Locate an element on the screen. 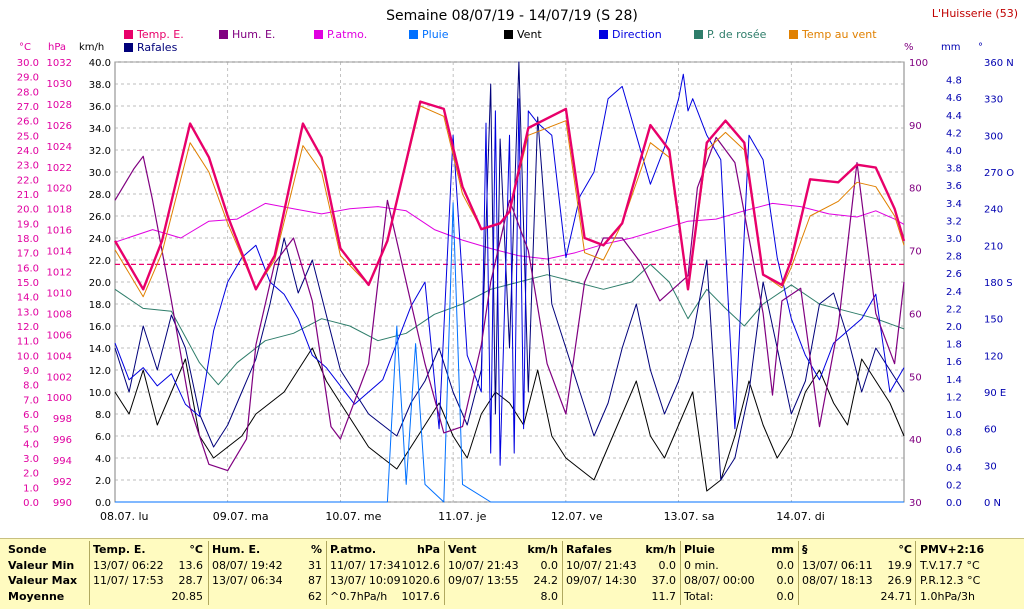 The height and width of the screenshot is (609, 1024). wind-tick-label: 26.0 is located at coordinates (100, 217).